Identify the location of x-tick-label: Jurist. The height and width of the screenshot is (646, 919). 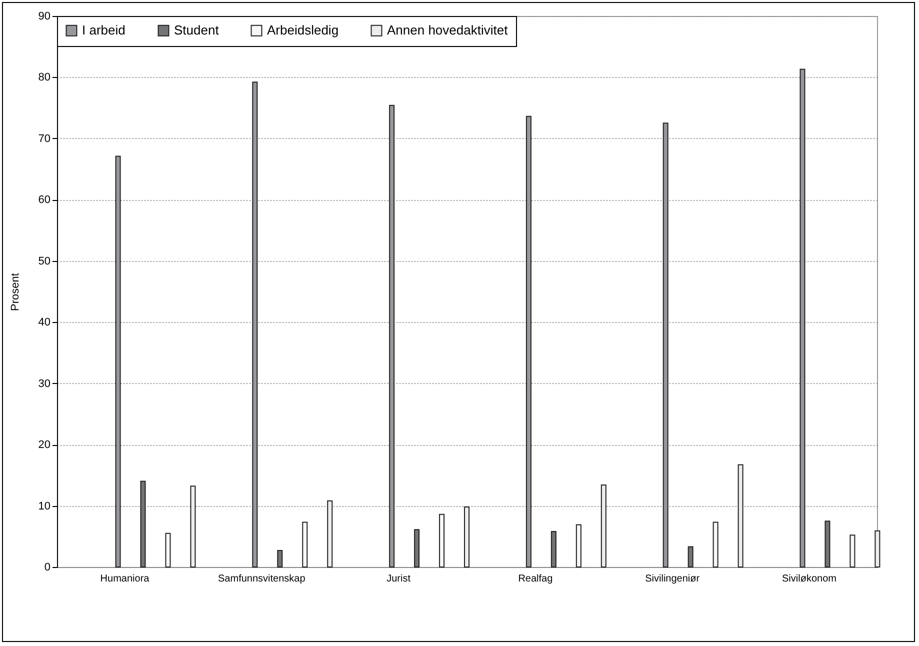
(398, 579).